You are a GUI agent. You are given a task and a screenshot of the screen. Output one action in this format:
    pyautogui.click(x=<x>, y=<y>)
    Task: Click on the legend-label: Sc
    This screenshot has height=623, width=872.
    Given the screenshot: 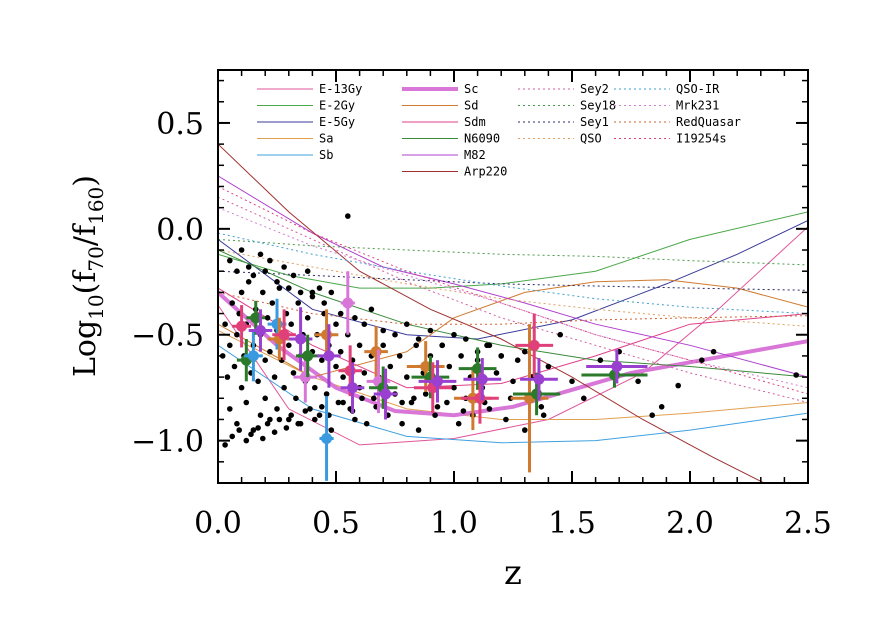 What is the action you would take?
    pyautogui.click(x=471, y=89)
    